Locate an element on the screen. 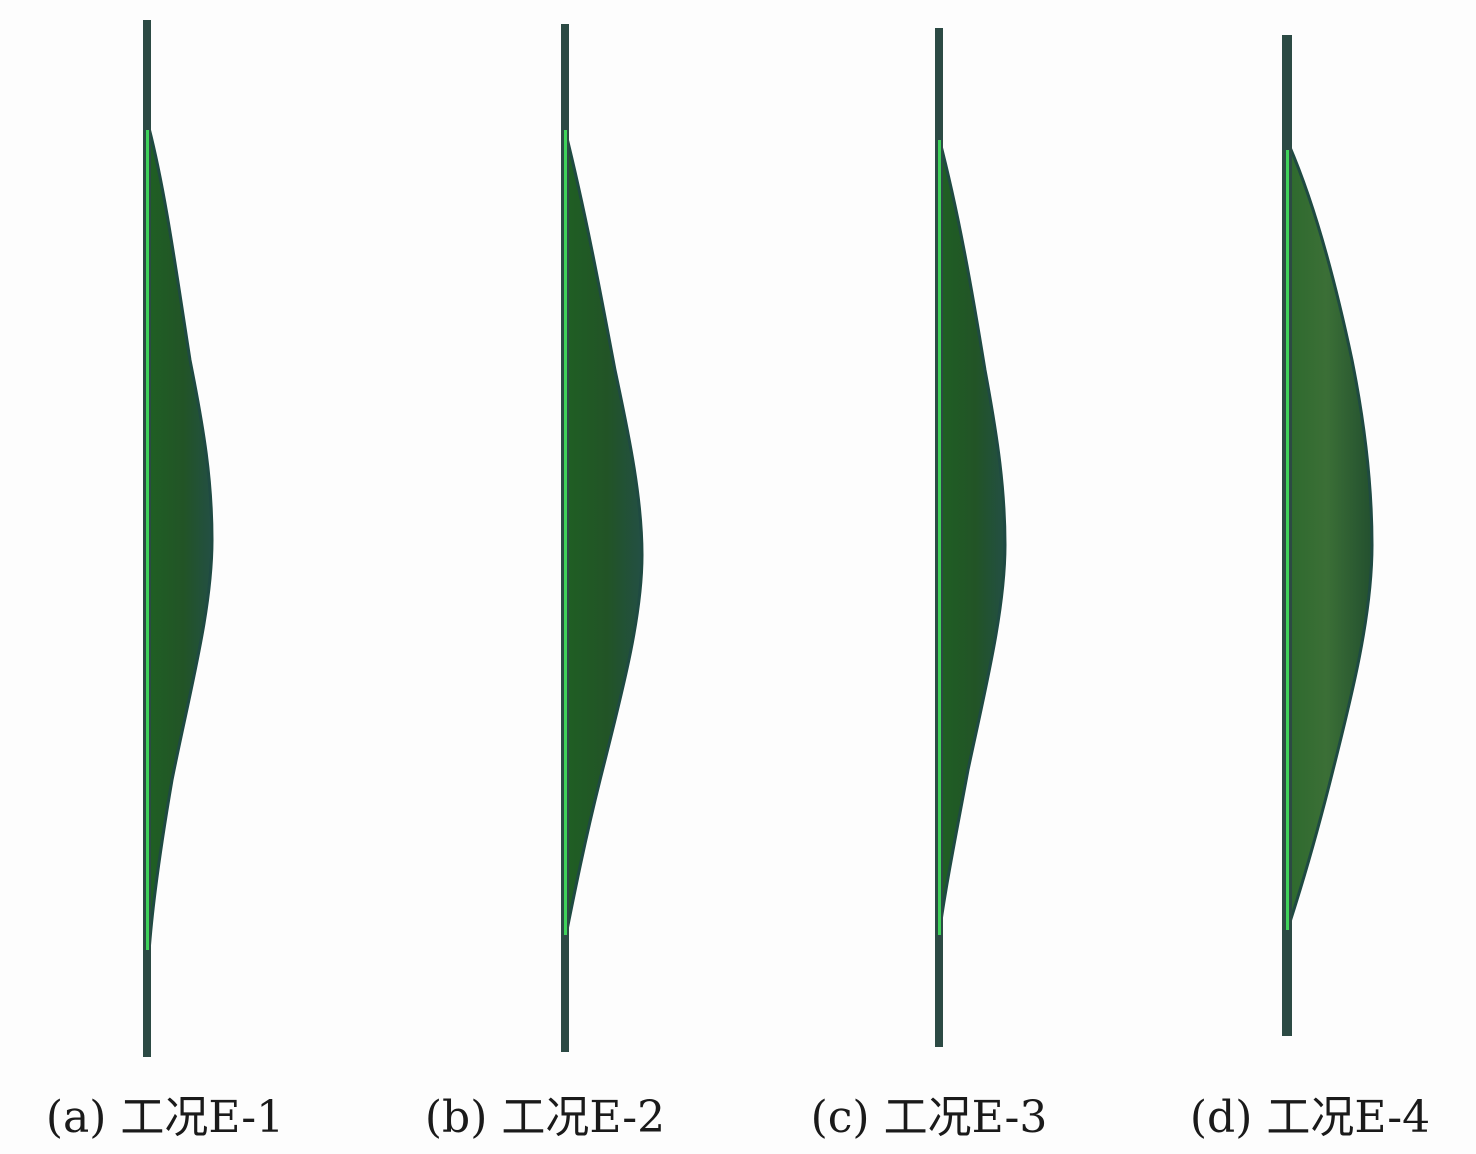  panel-d is located at coordinates (1328, 535).